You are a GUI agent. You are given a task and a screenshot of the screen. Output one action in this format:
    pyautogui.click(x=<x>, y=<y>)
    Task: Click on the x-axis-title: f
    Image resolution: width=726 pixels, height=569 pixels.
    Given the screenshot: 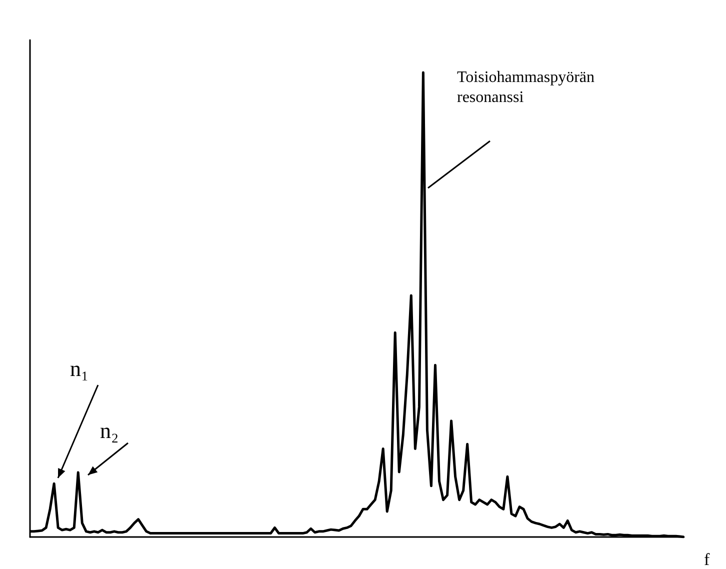 What is the action you would take?
    pyautogui.click(x=707, y=559)
    